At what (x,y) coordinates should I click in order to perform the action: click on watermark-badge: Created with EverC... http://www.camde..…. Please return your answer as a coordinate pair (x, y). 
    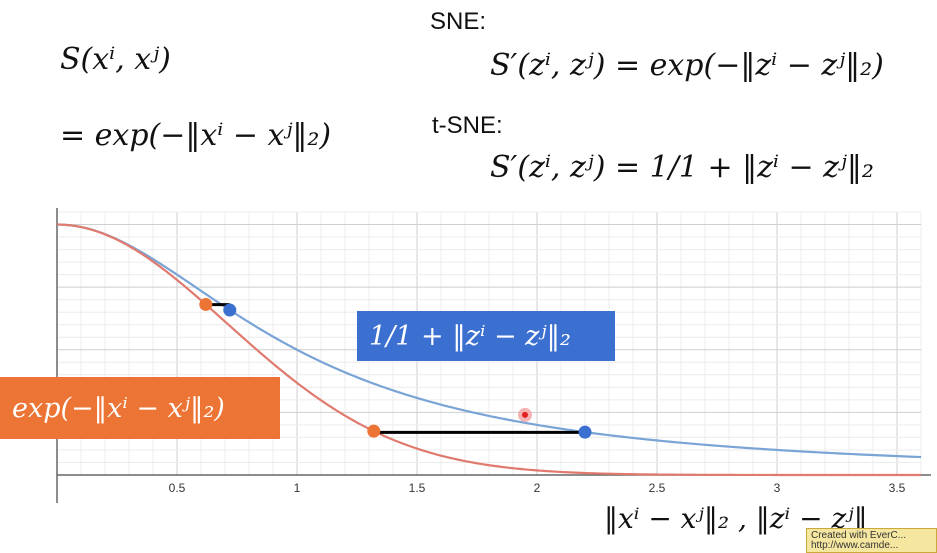
    Looking at the image, I should click on (871, 540).